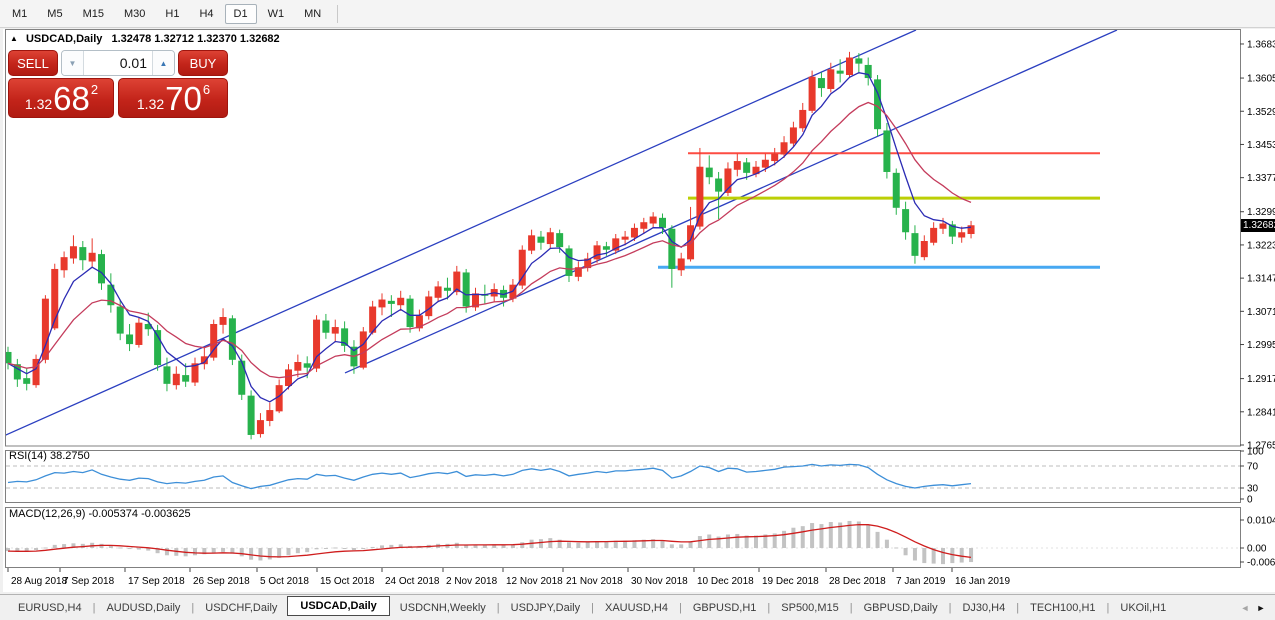  Describe the element at coordinates (412, 581) in the screenshot. I see `svg-text: 24 Oct 2018` at that location.